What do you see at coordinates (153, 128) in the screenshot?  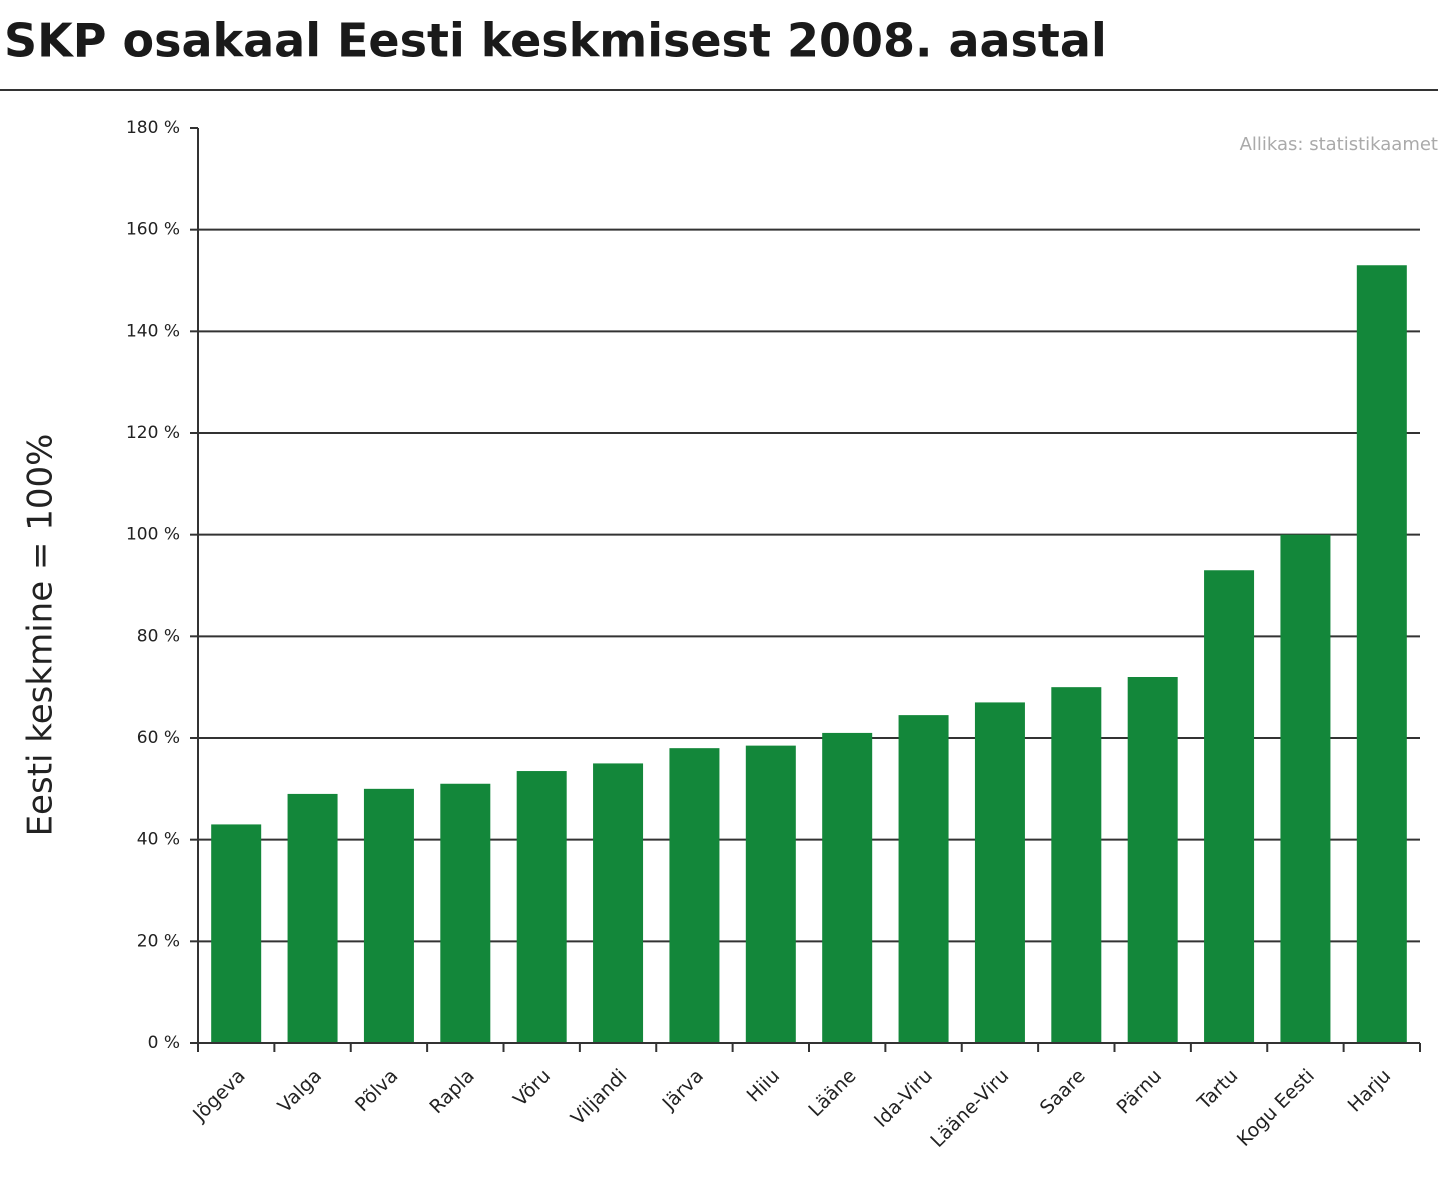 I see `y-tick-label: 180 %` at bounding box center [153, 128].